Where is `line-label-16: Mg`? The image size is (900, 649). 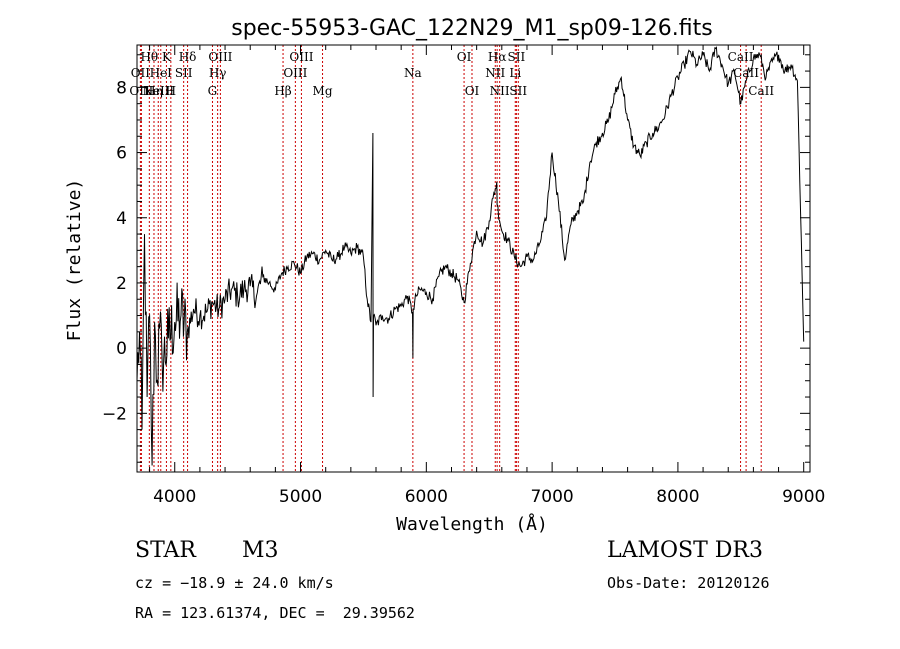 line-label-16: Mg is located at coordinates (323, 91).